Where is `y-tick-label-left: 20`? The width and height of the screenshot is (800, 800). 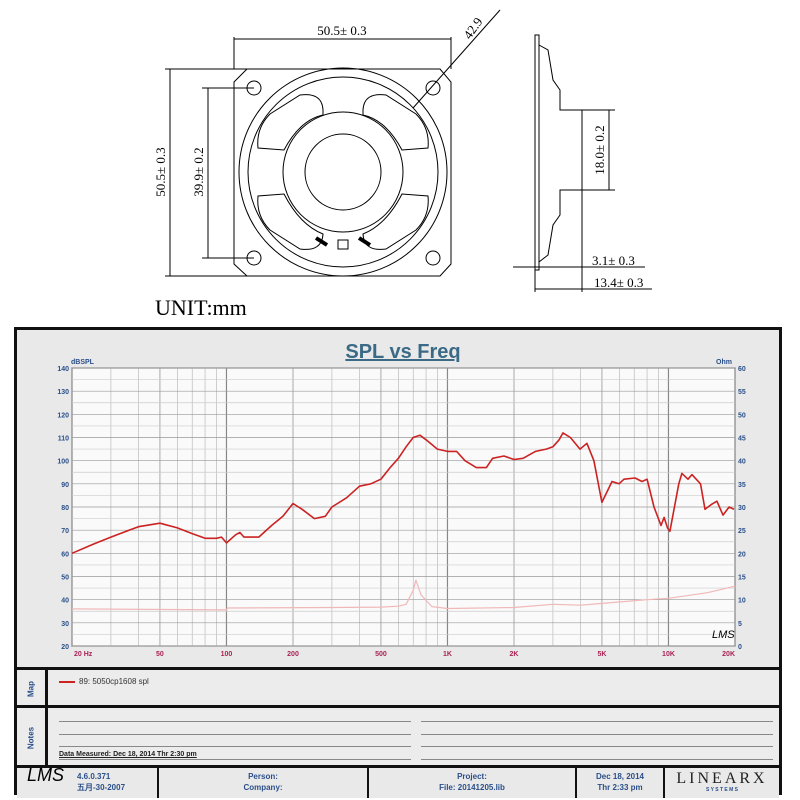 y-tick-label-left: 20 is located at coordinates (65, 647).